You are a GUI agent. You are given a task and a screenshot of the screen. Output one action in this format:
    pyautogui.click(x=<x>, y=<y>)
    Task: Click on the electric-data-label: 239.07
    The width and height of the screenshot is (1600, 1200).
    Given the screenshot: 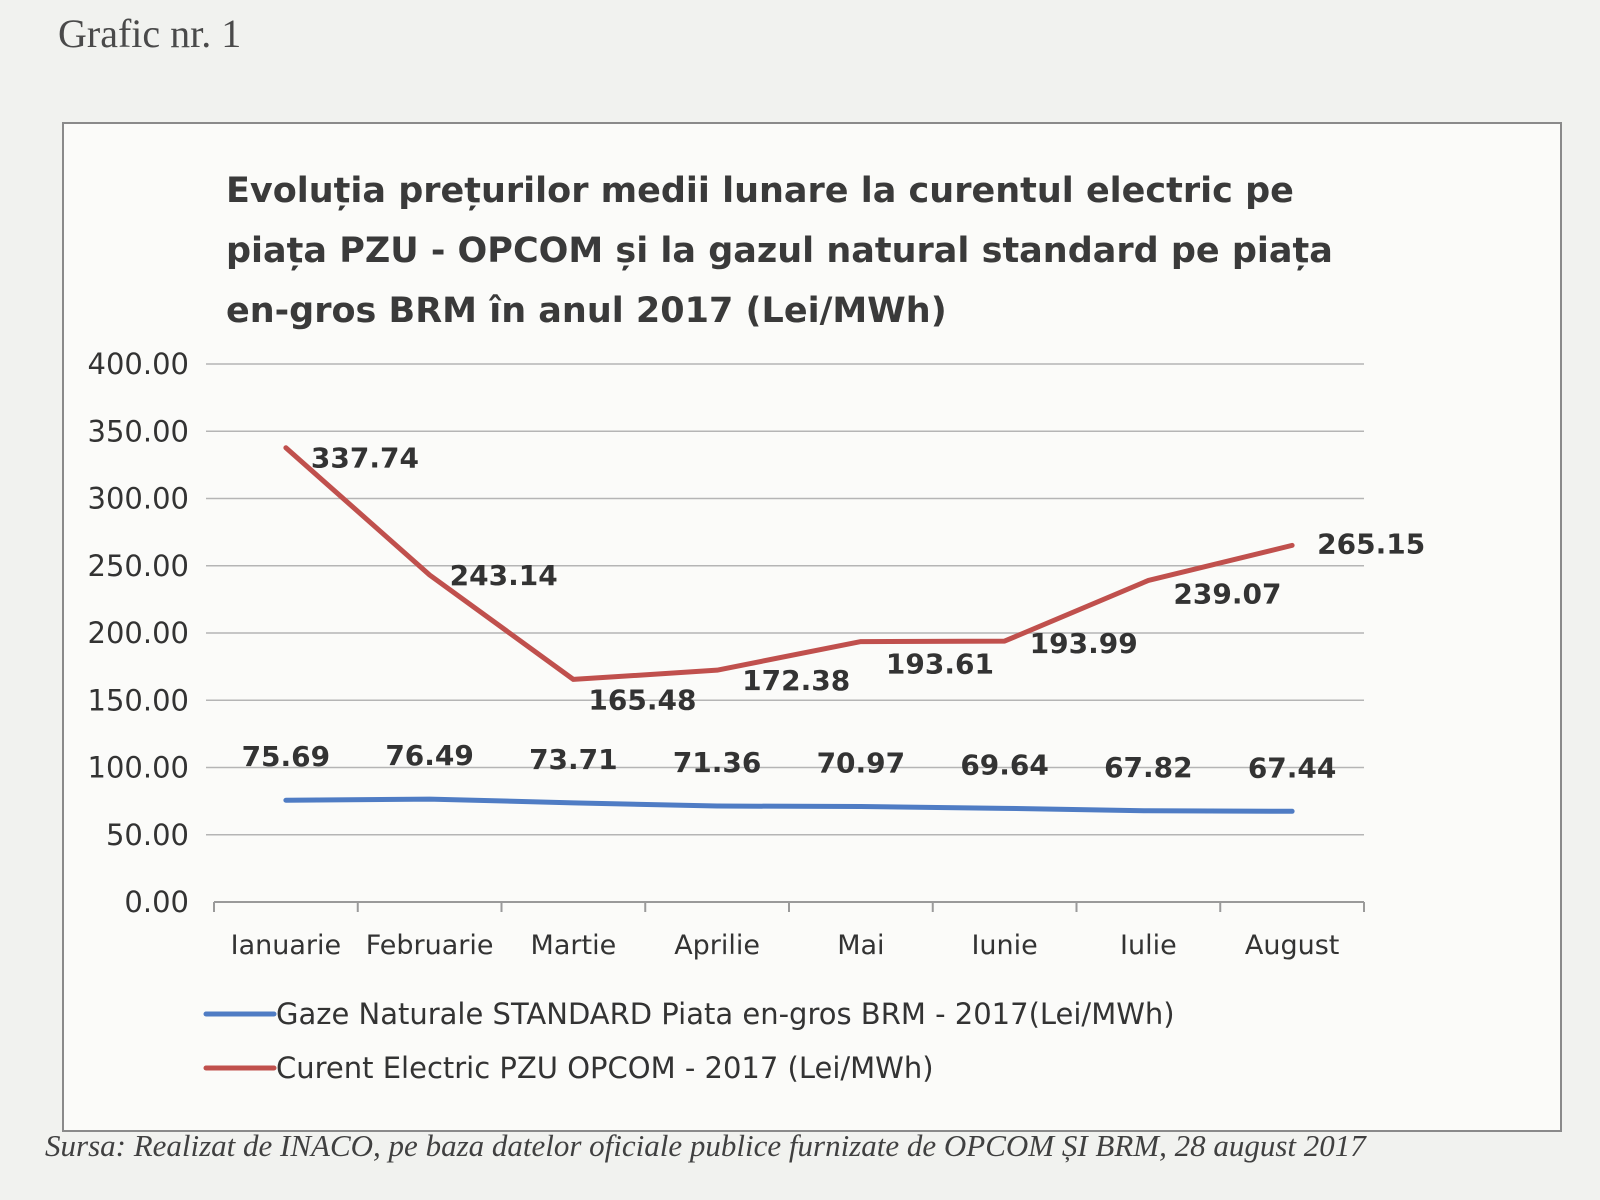 What is the action you would take?
    pyautogui.click(x=1227, y=593)
    